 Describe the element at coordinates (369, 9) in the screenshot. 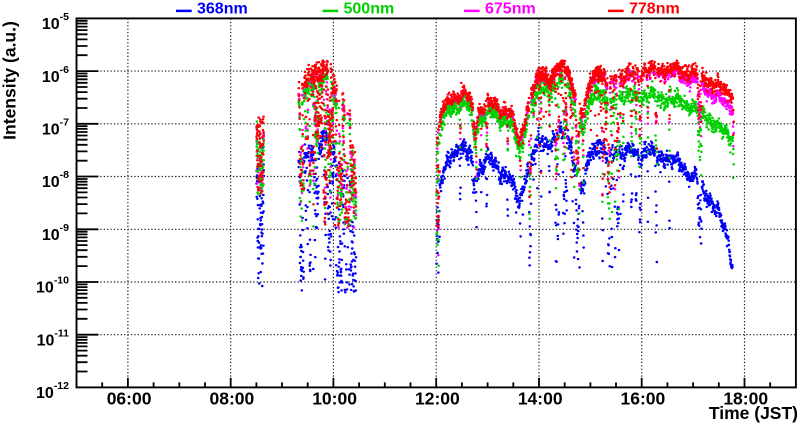

I see `svg-text: 500nm` at that location.